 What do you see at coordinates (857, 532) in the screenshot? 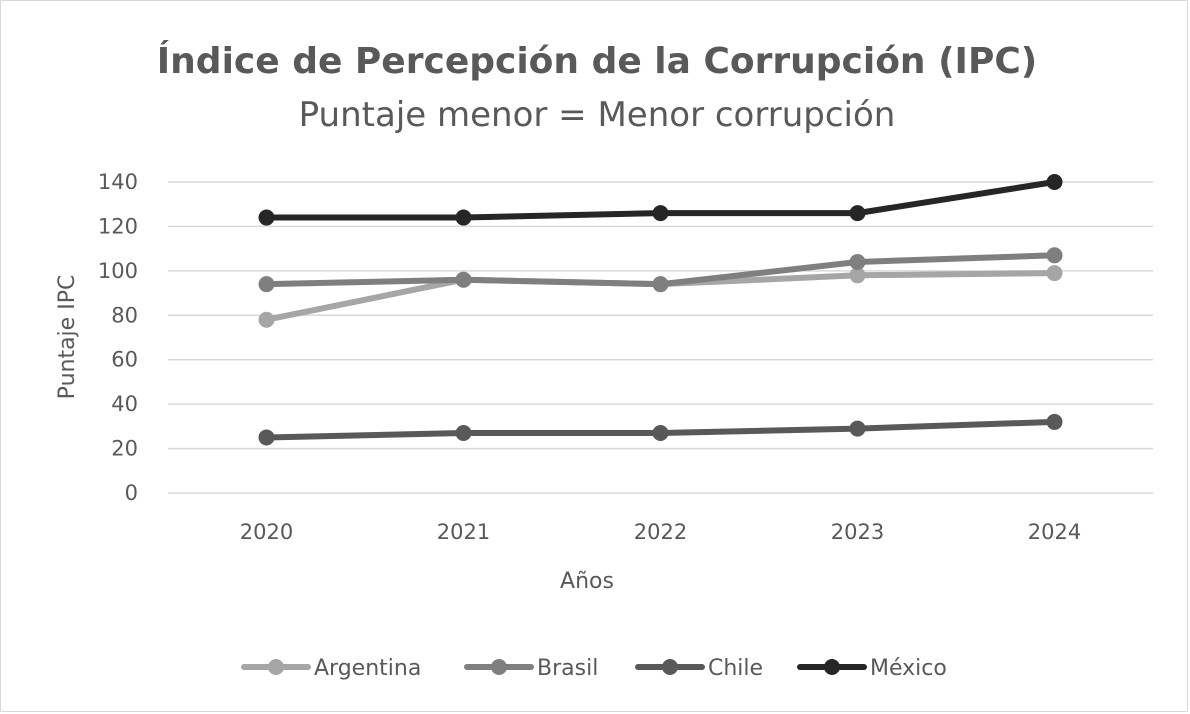
I see `x-tick-label: 2023` at bounding box center [857, 532].